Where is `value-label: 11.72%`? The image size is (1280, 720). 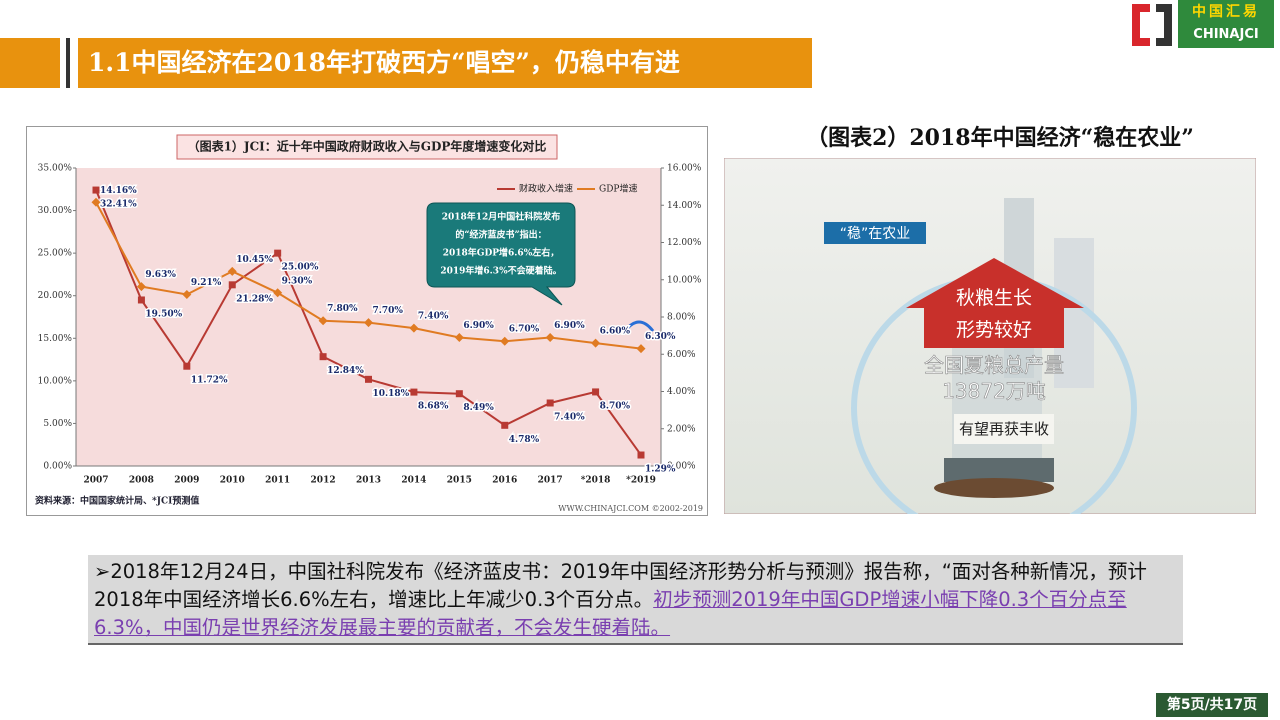 value-label: 11.72% is located at coordinates (209, 381).